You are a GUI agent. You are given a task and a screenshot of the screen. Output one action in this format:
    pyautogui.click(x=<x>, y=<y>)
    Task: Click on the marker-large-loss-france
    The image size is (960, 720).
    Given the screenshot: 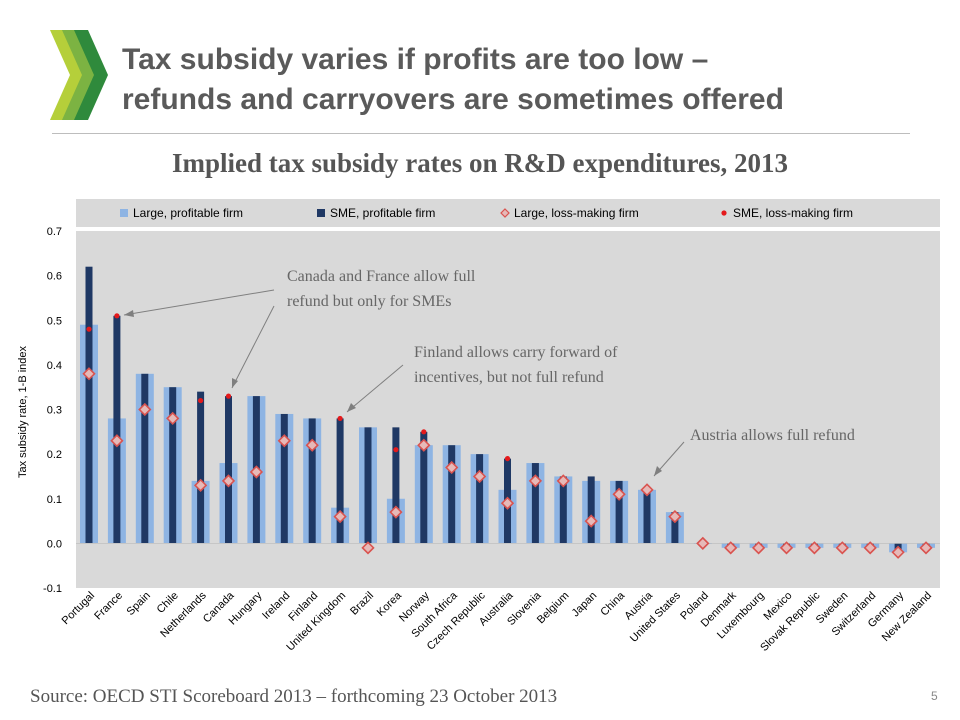 What is the action you would take?
    pyautogui.click(x=117, y=441)
    